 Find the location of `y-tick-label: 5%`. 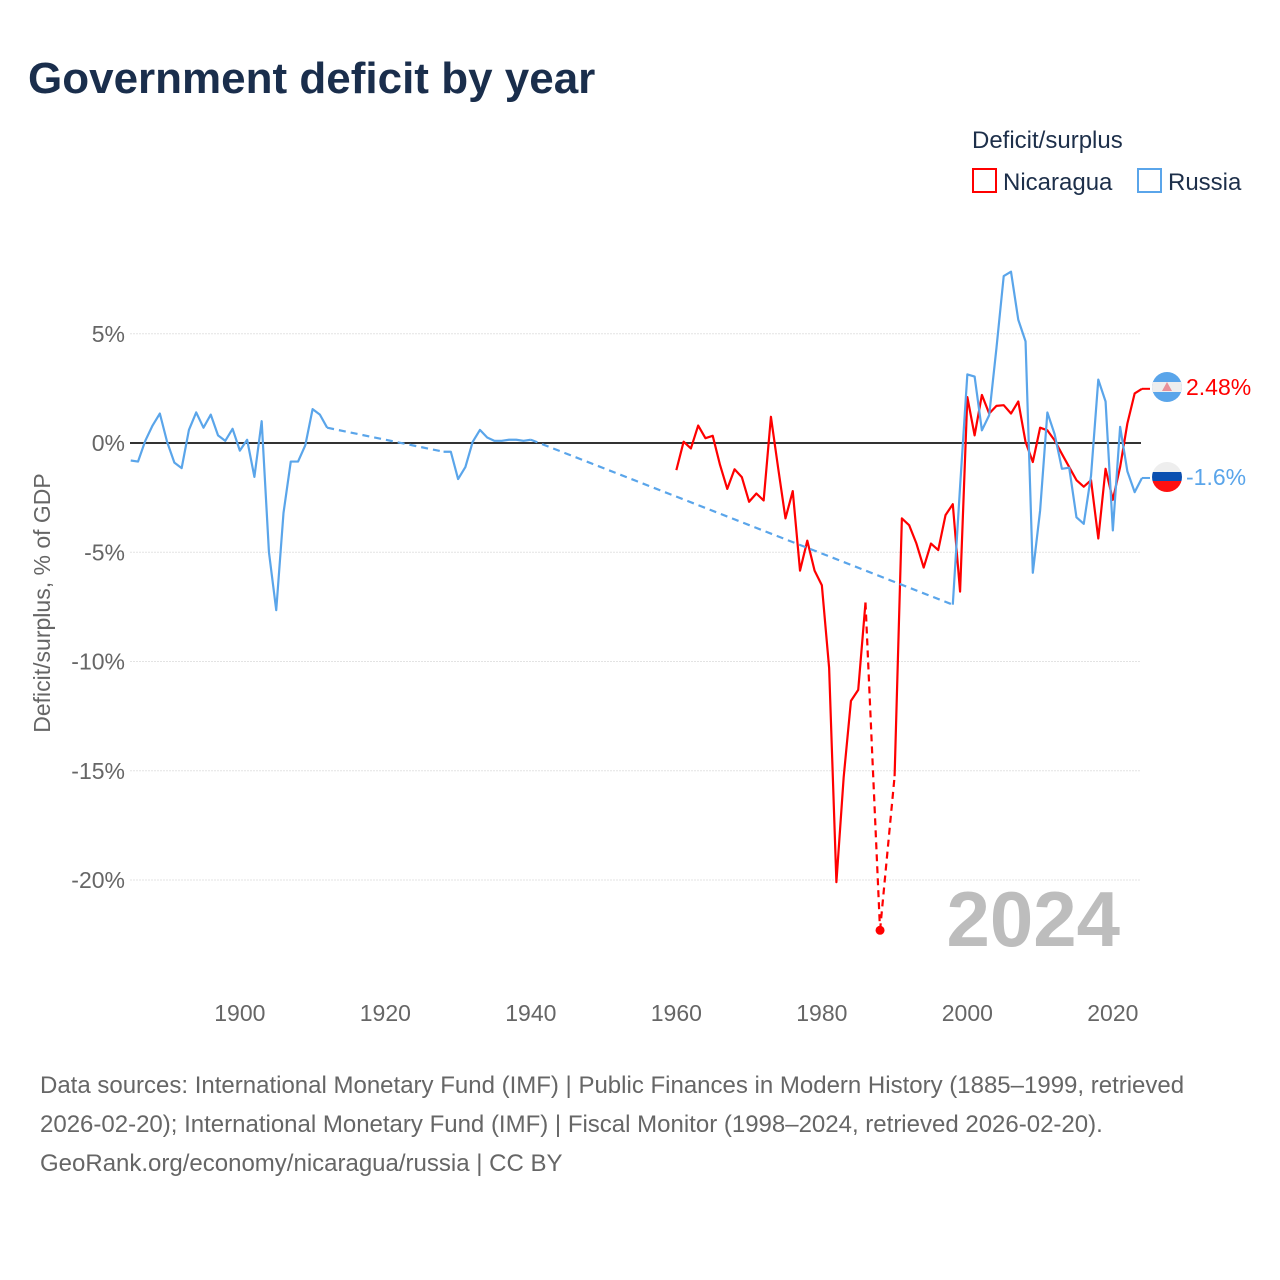

y-tick-label: 5% is located at coordinates (108, 334).